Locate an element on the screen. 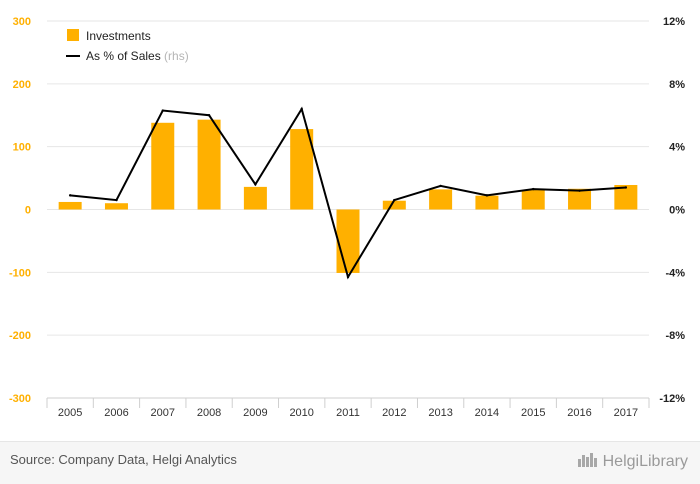  y-left-tick-label: 200 is located at coordinates (22, 85).